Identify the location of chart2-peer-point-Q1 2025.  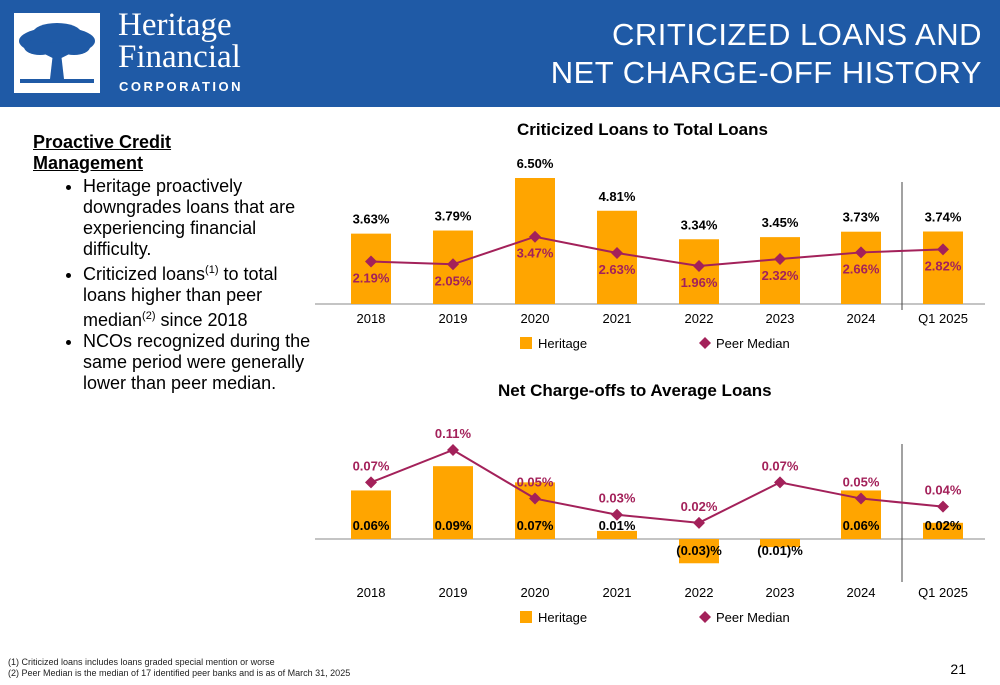
(943, 506).